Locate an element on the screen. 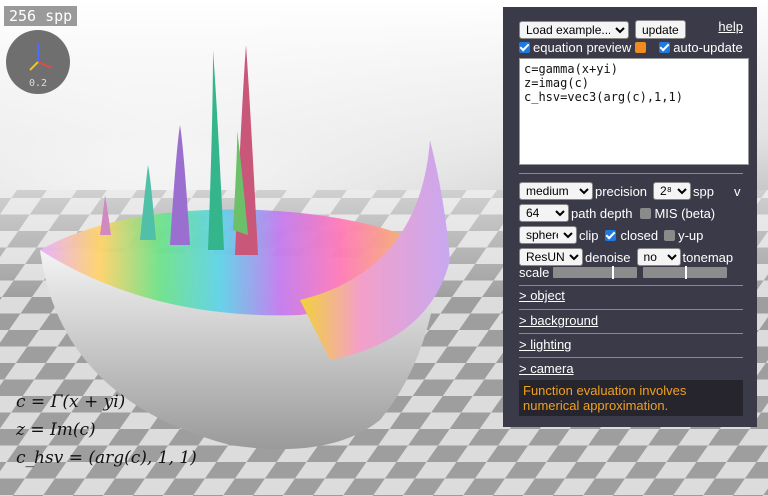 The width and height of the screenshot is (768, 496). clip-label: clip is located at coordinates (589, 235).